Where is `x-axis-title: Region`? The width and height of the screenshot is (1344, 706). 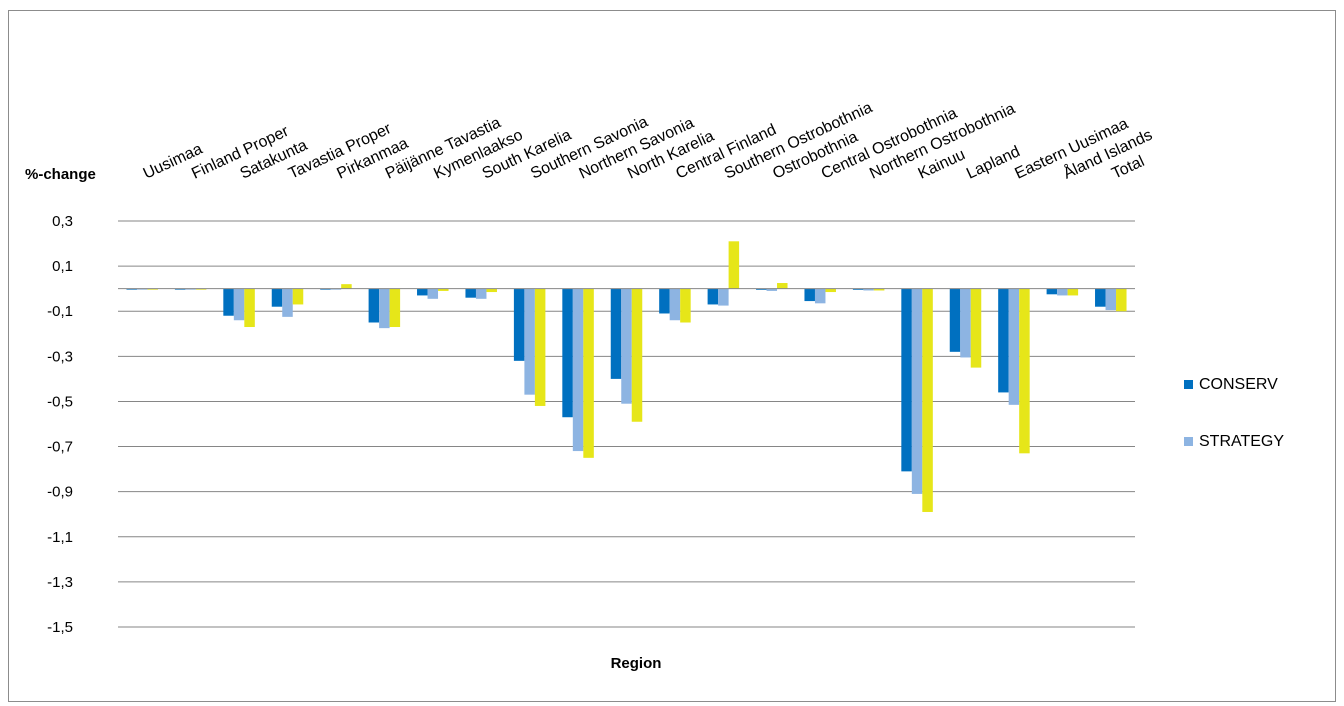
x-axis-title: Region is located at coordinates (636, 663).